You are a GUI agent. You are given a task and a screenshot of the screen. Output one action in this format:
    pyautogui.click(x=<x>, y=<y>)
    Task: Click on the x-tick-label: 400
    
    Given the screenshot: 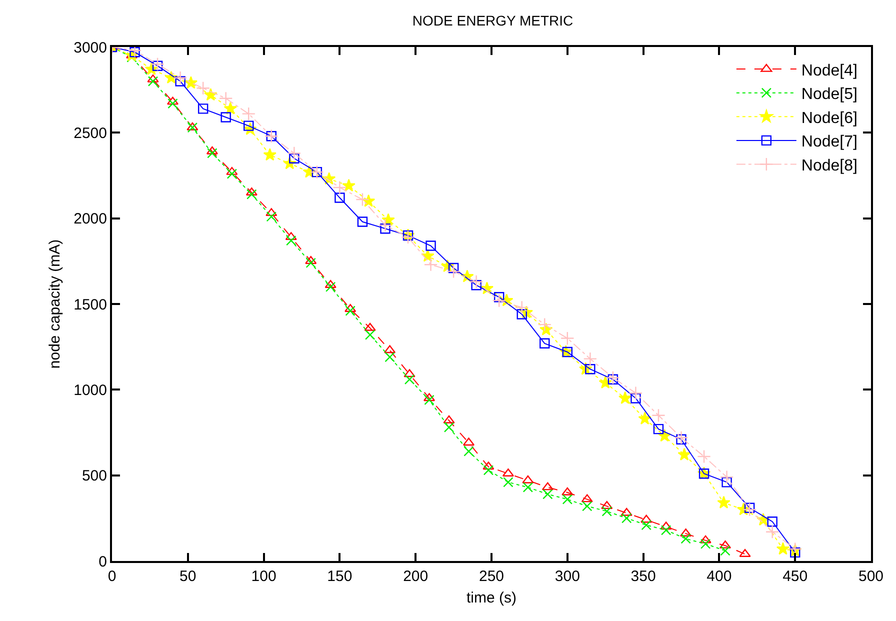 What is the action you would take?
    pyautogui.click(x=719, y=576)
    